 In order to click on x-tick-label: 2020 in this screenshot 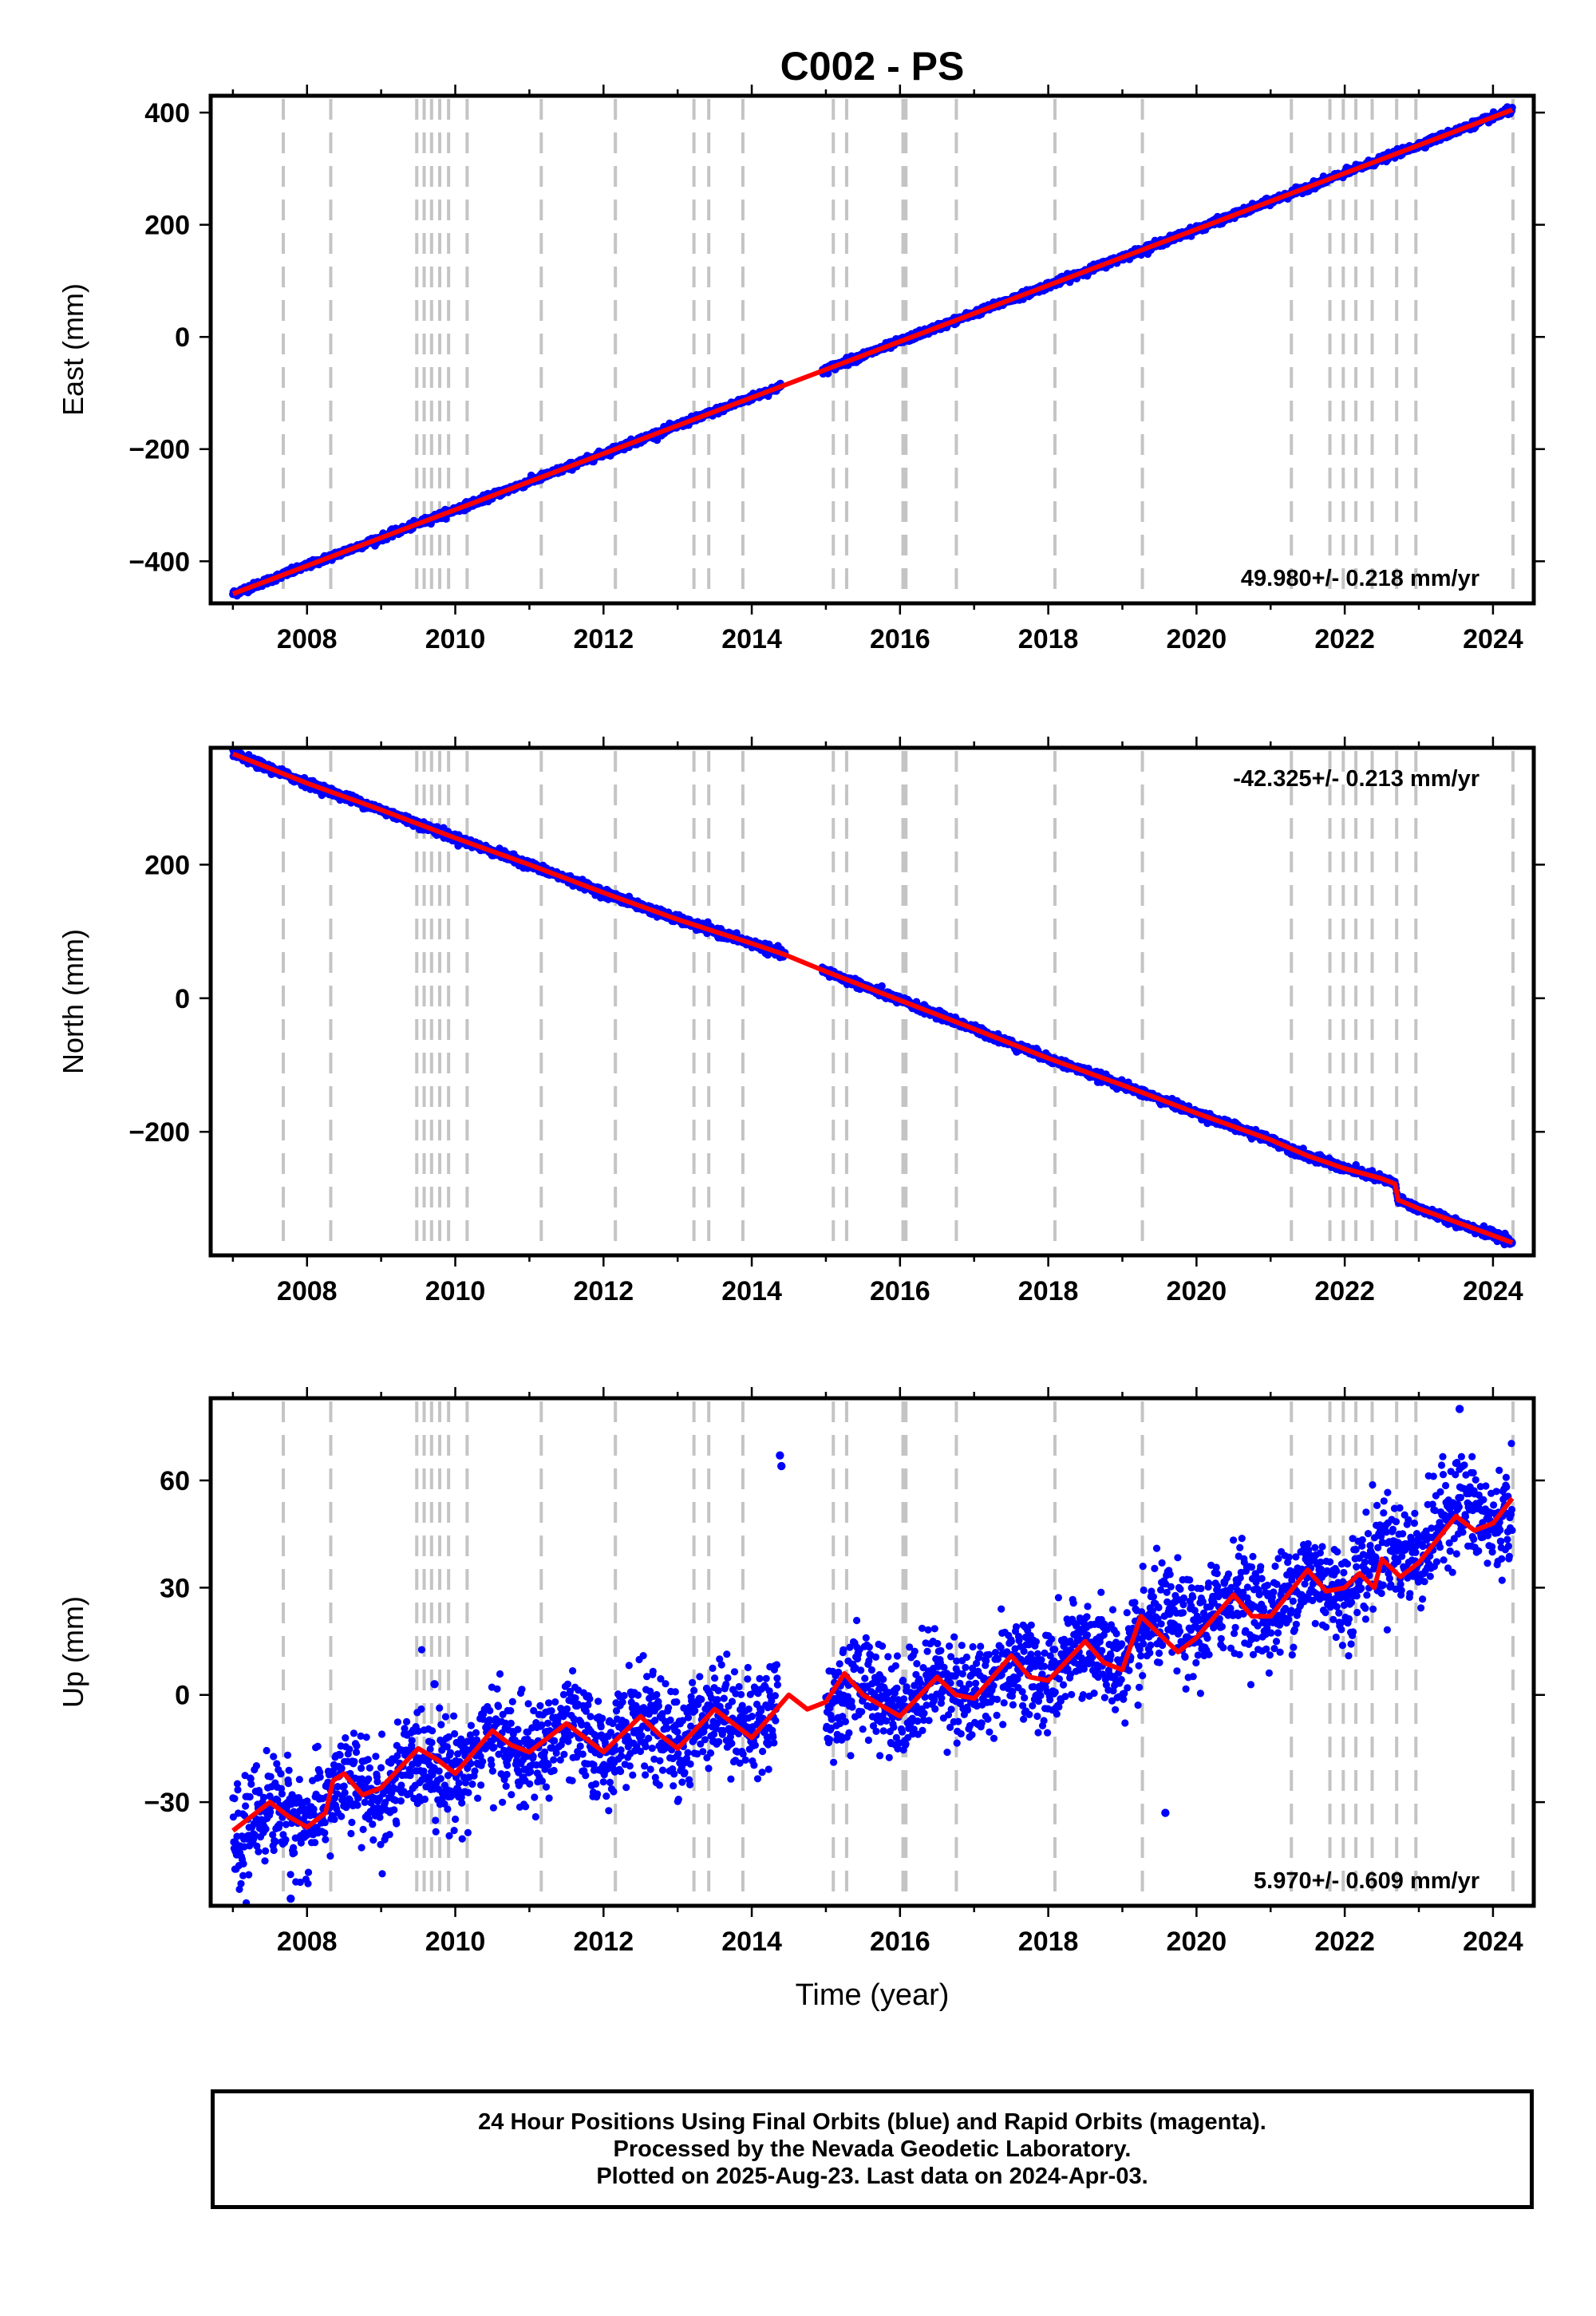, I will do `click(1197, 639)`.